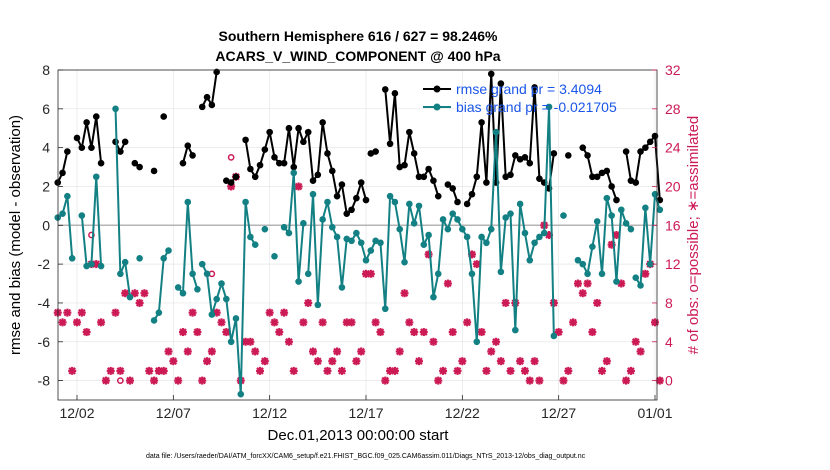  What do you see at coordinates (161, 285) in the screenshot?
I see `series-bias-line` at bounding box center [161, 285].